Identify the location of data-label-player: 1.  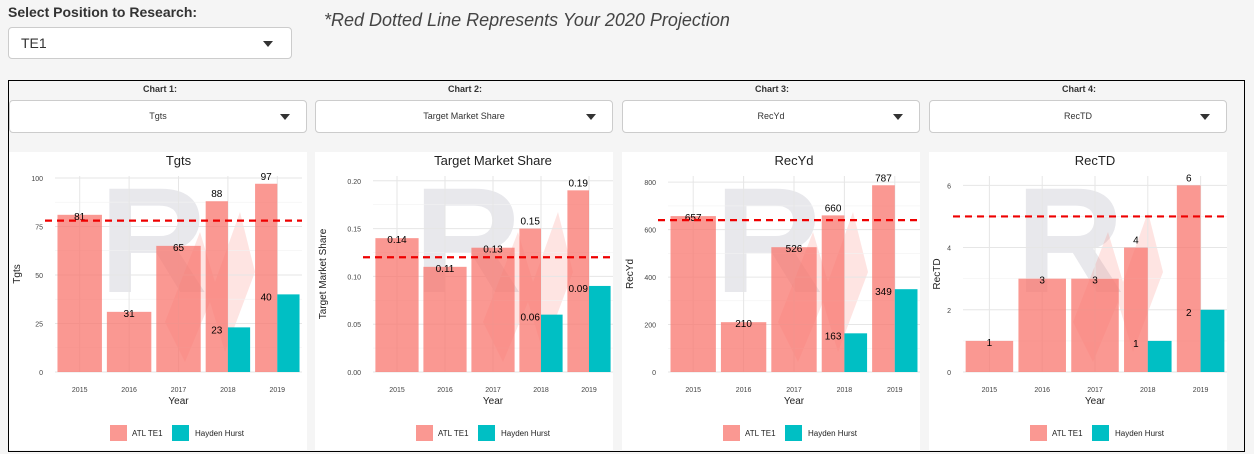
(1136, 344).